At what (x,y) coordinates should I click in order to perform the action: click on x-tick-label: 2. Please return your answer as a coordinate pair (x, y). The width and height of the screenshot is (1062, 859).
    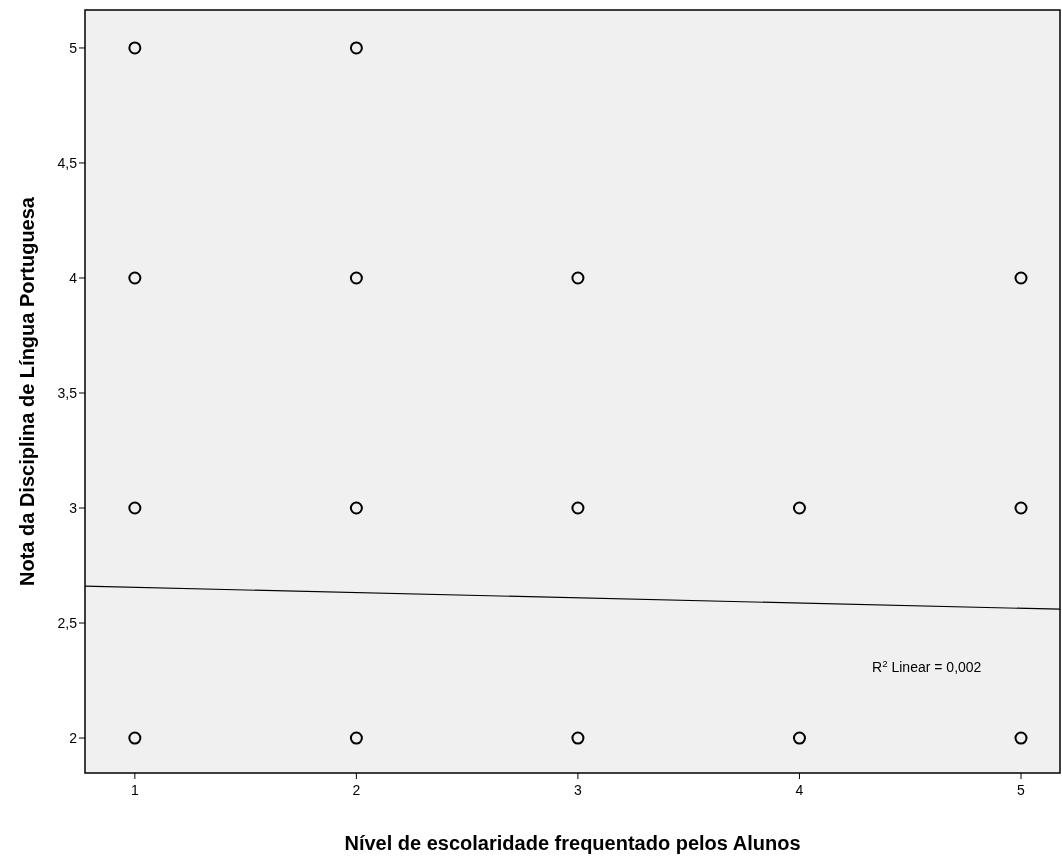
    Looking at the image, I should click on (356, 790).